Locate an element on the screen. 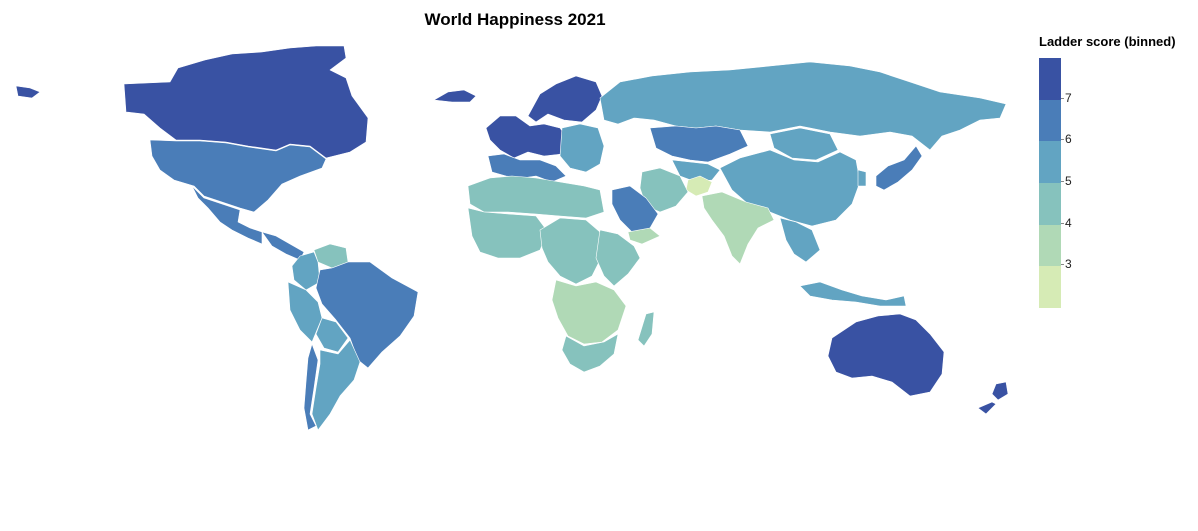 This screenshot has height=531, width=1198. country-east-africa is located at coordinates (618, 258).